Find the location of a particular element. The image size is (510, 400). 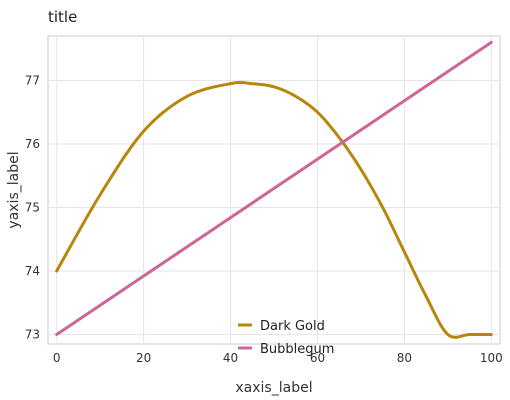

x-tick-label: 60 is located at coordinates (317, 358).